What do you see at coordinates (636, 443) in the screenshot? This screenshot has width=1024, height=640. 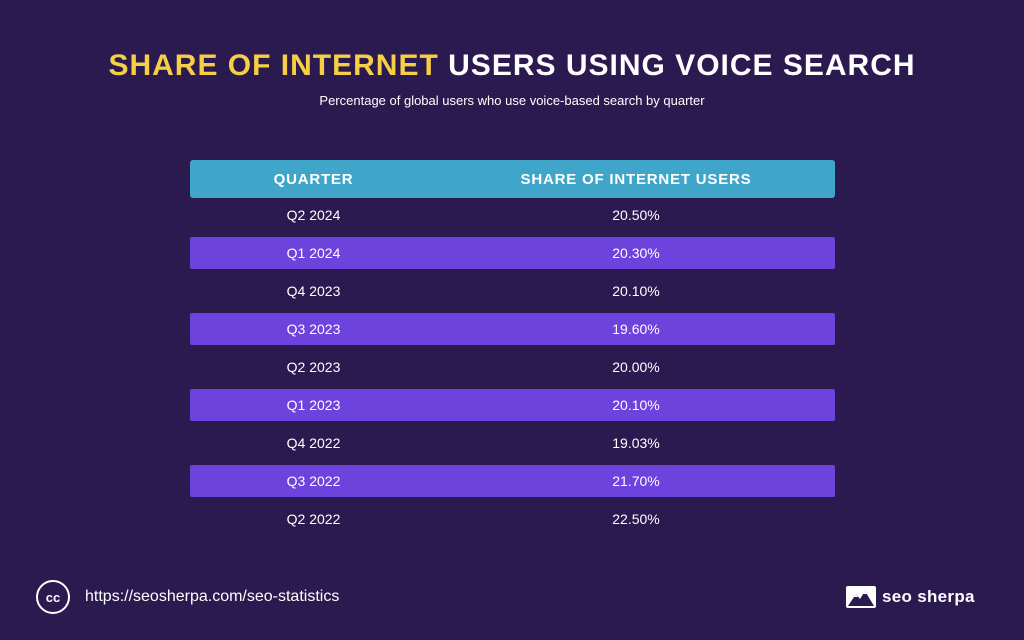 I see `cell-share: 19.03%` at bounding box center [636, 443].